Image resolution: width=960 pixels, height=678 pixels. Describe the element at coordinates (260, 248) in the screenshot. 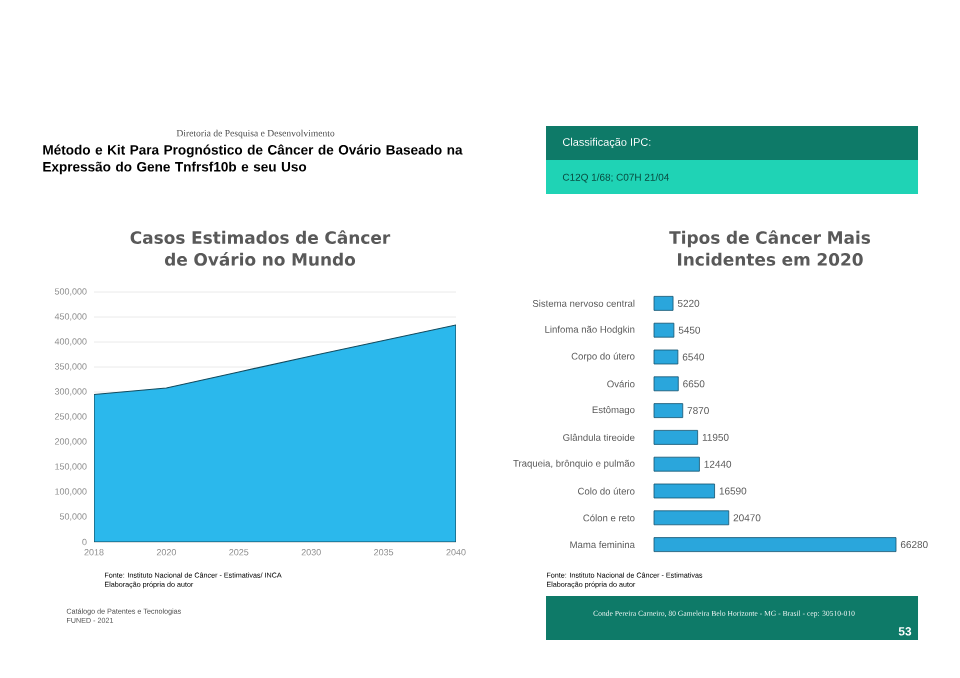

I see `chart-title: Casos Estimados de Câncer de Ovário no Mundo` at that location.